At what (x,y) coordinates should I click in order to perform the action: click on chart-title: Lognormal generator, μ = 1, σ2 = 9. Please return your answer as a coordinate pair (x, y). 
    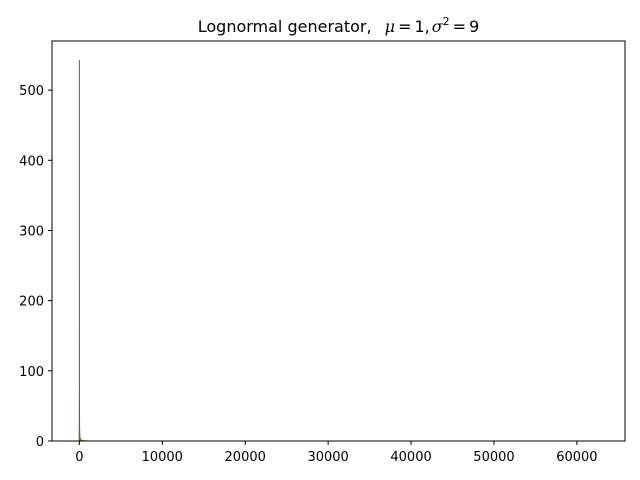
    Looking at the image, I should click on (339, 25).